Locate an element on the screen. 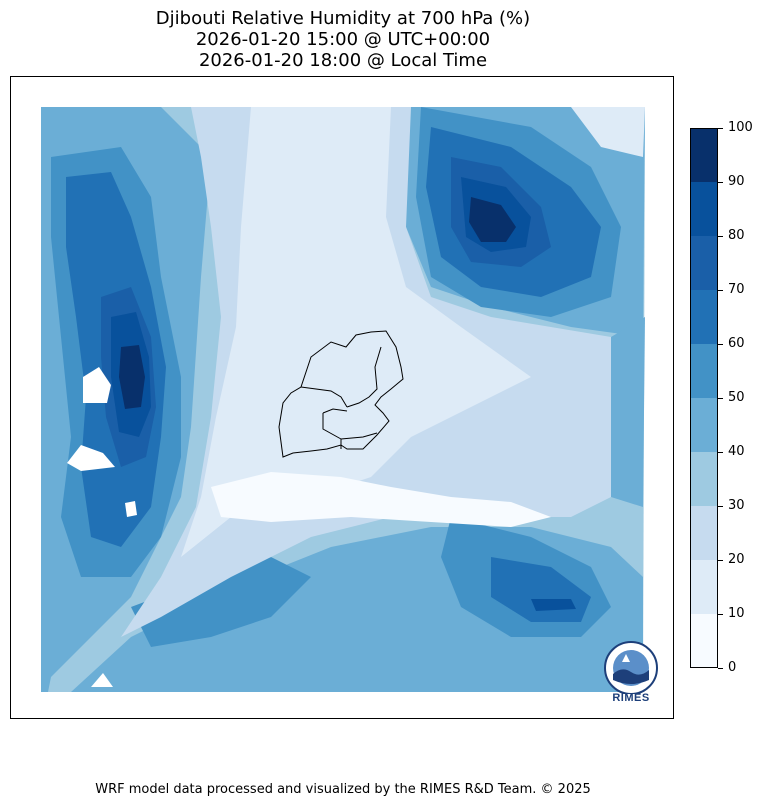 This screenshot has height=808, width=764. rimes-logo: RIMES is located at coordinates (631, 673).